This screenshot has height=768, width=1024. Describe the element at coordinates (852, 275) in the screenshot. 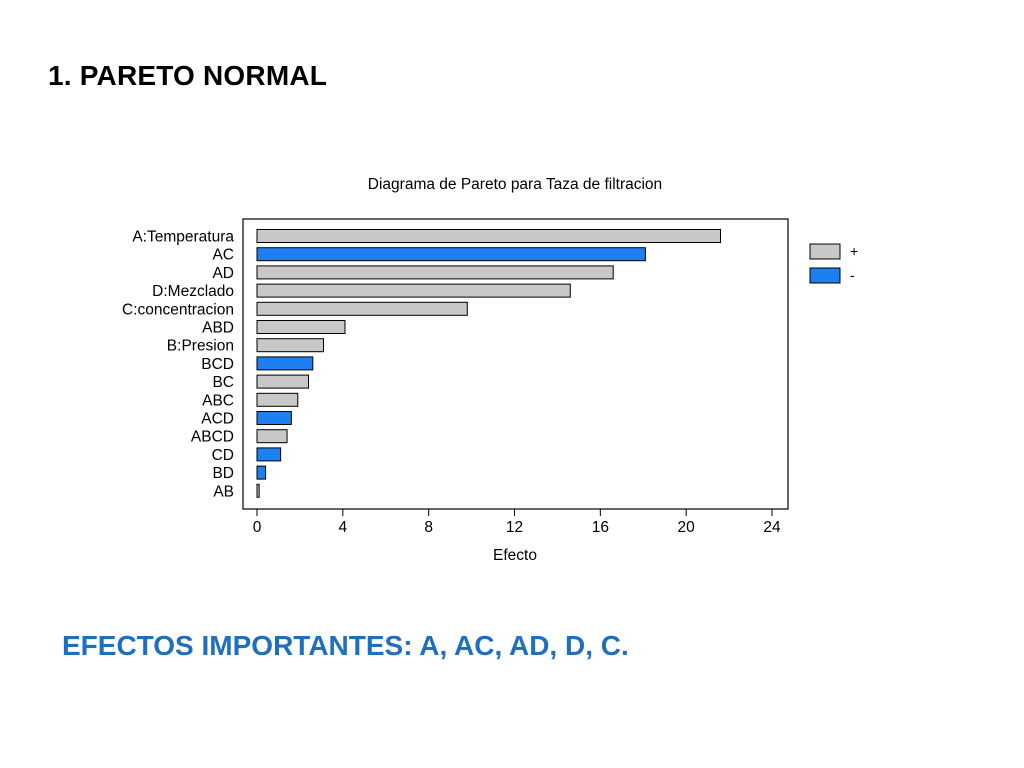

I see `legend-label: -` at that location.